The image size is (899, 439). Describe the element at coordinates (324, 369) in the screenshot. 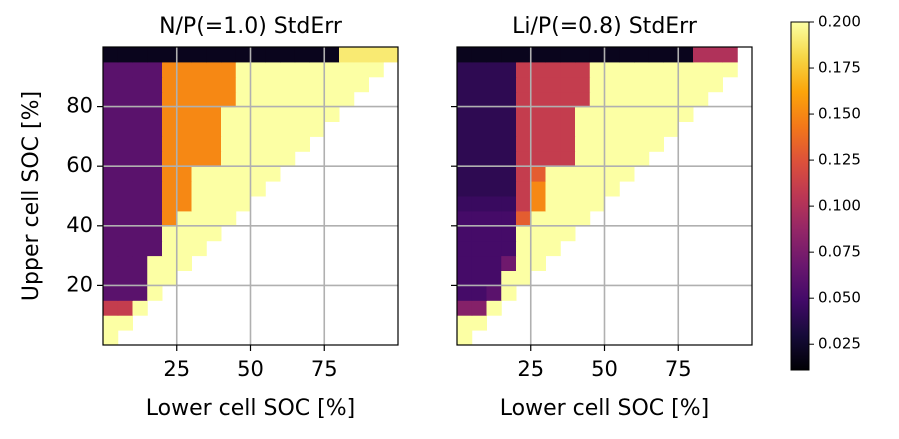

I see `x-tick-label: 75` at that location.